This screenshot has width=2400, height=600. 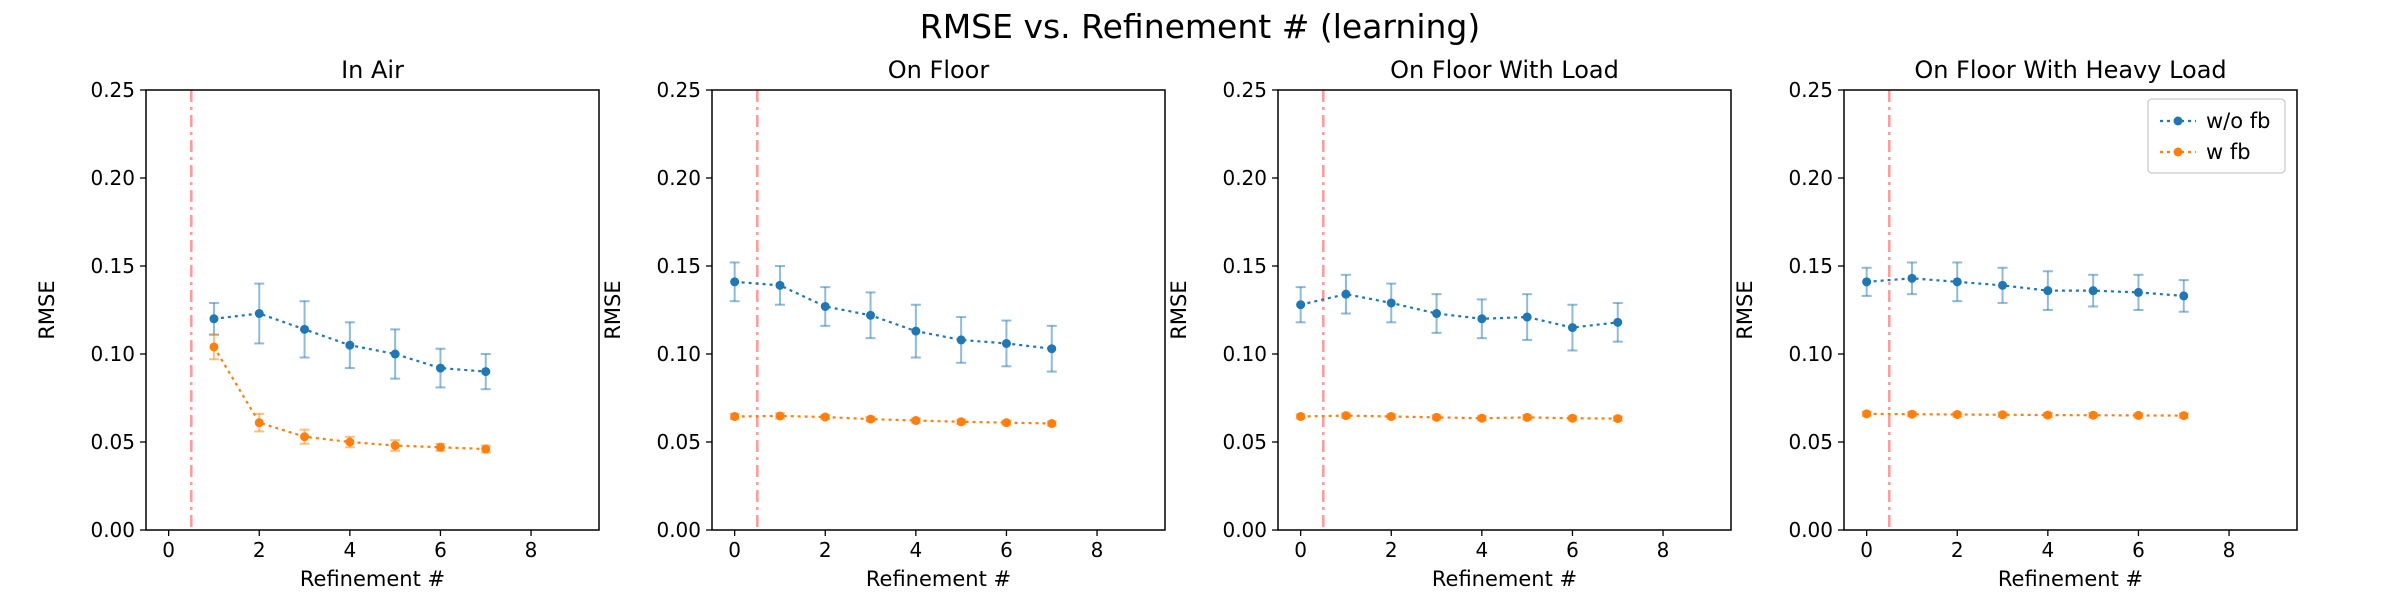 I want to click on legend-box, so click(x=2216, y=136).